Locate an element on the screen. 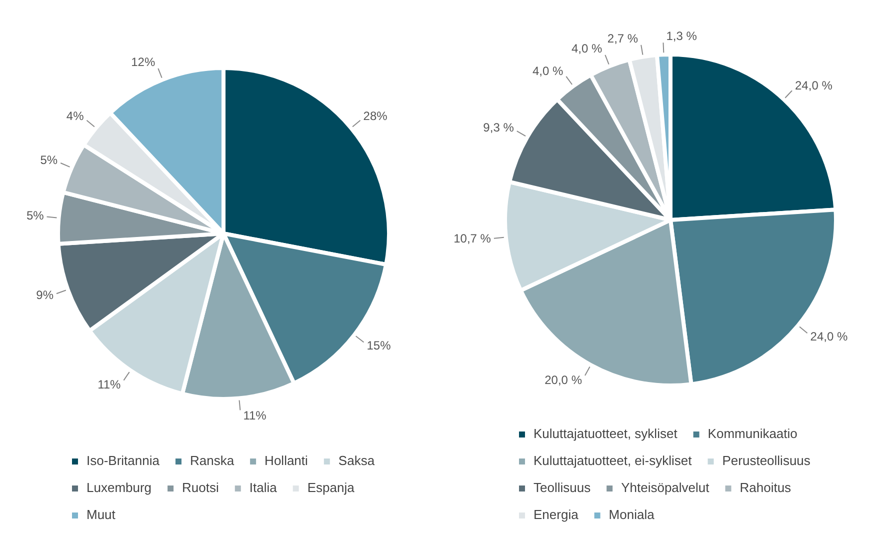  legend-label: Ruotsi is located at coordinates (200, 488).